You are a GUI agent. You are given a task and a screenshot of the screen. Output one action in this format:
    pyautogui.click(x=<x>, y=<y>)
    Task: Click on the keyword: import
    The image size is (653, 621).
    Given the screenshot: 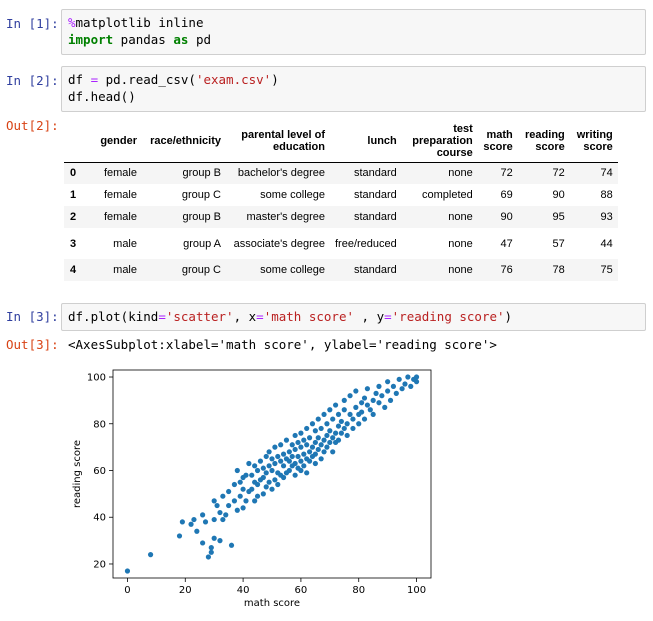 What is the action you would take?
    pyautogui.click(x=91, y=39)
    